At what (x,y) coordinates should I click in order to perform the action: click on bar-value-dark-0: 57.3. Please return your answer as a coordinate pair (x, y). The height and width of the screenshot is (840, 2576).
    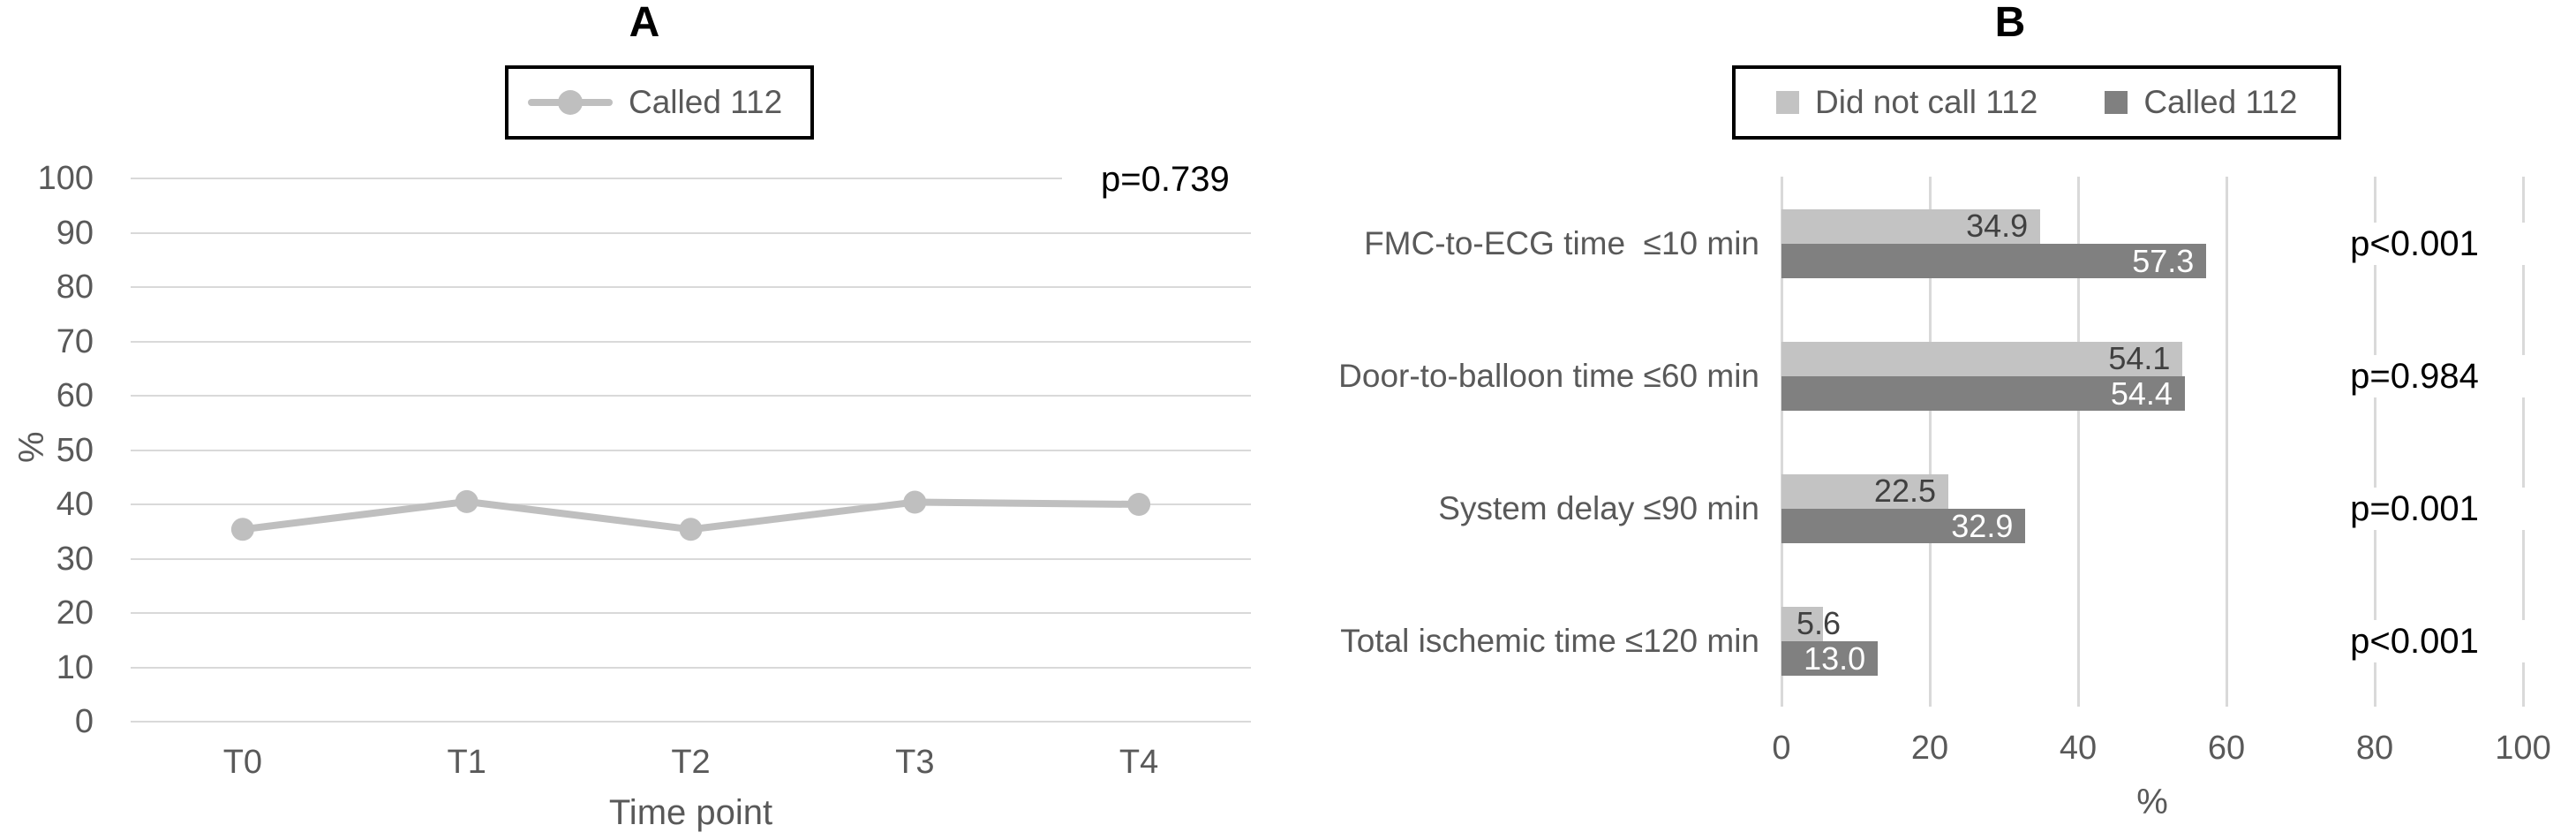
    Looking at the image, I should click on (2164, 261).